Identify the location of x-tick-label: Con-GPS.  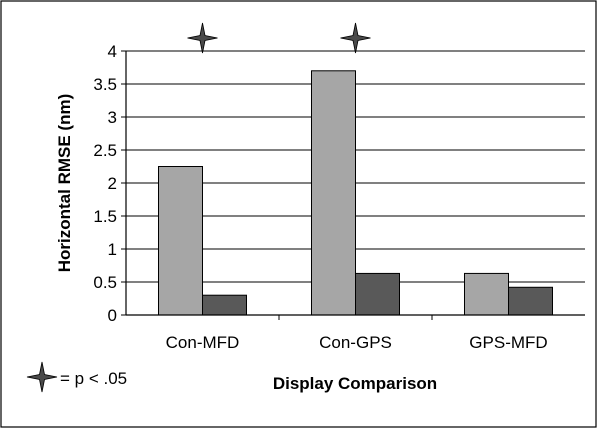
(355, 342).